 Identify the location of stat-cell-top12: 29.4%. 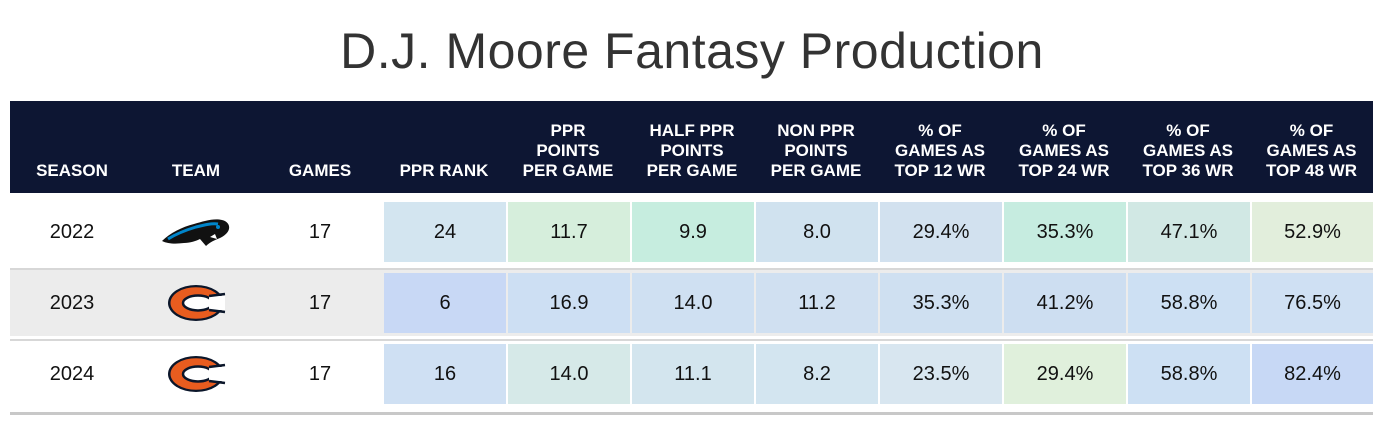
(941, 232).